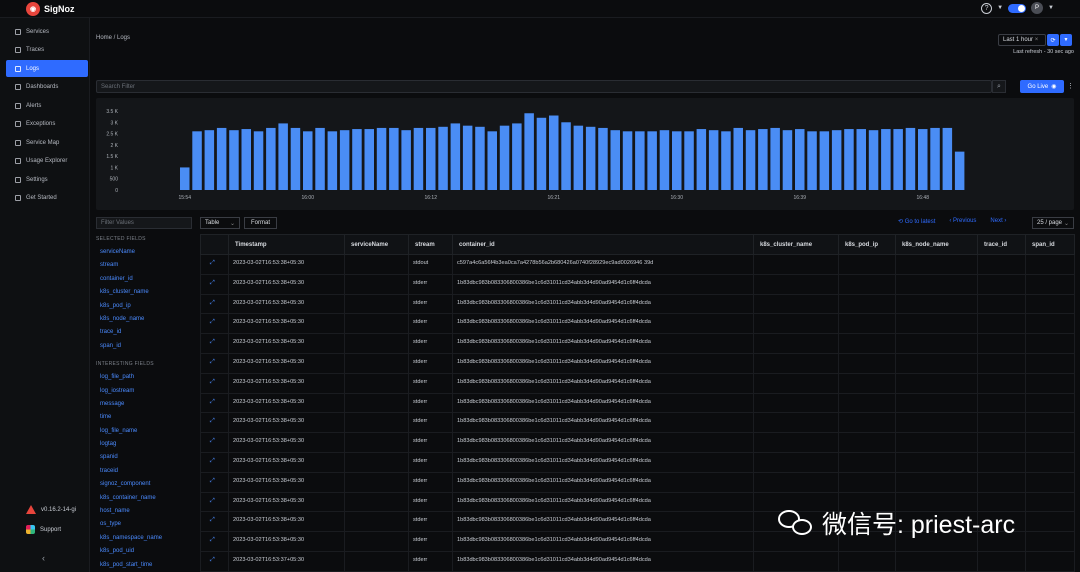  What do you see at coordinates (47, 31) in the screenshot?
I see `sidebar-item-services: Services` at bounding box center [47, 31].